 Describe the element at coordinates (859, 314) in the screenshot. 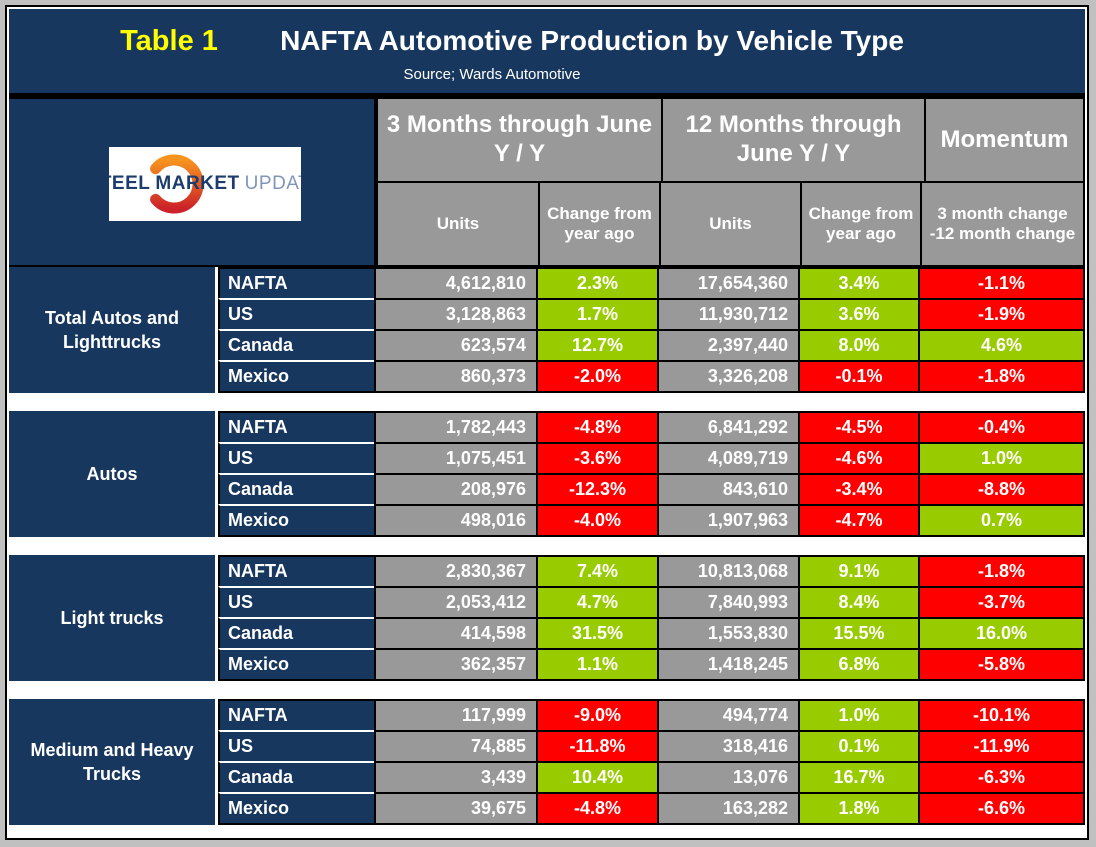

I see `change-12m: 3.6%` at that location.